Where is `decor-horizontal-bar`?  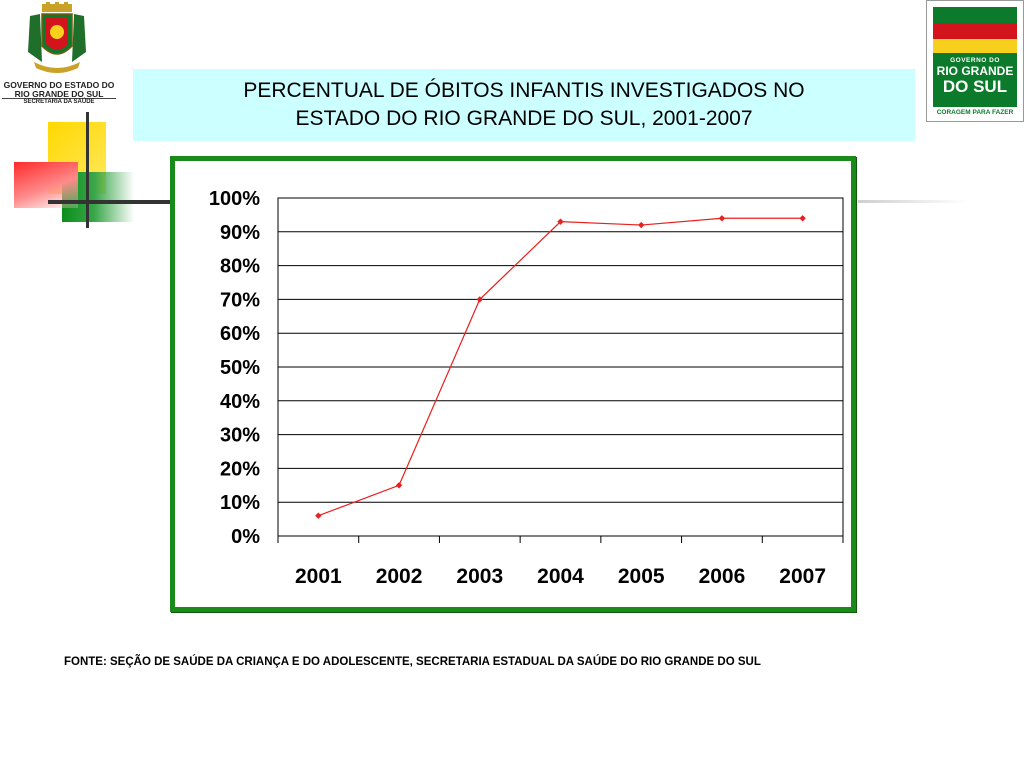
decor-horizontal-bar is located at coordinates (111, 202).